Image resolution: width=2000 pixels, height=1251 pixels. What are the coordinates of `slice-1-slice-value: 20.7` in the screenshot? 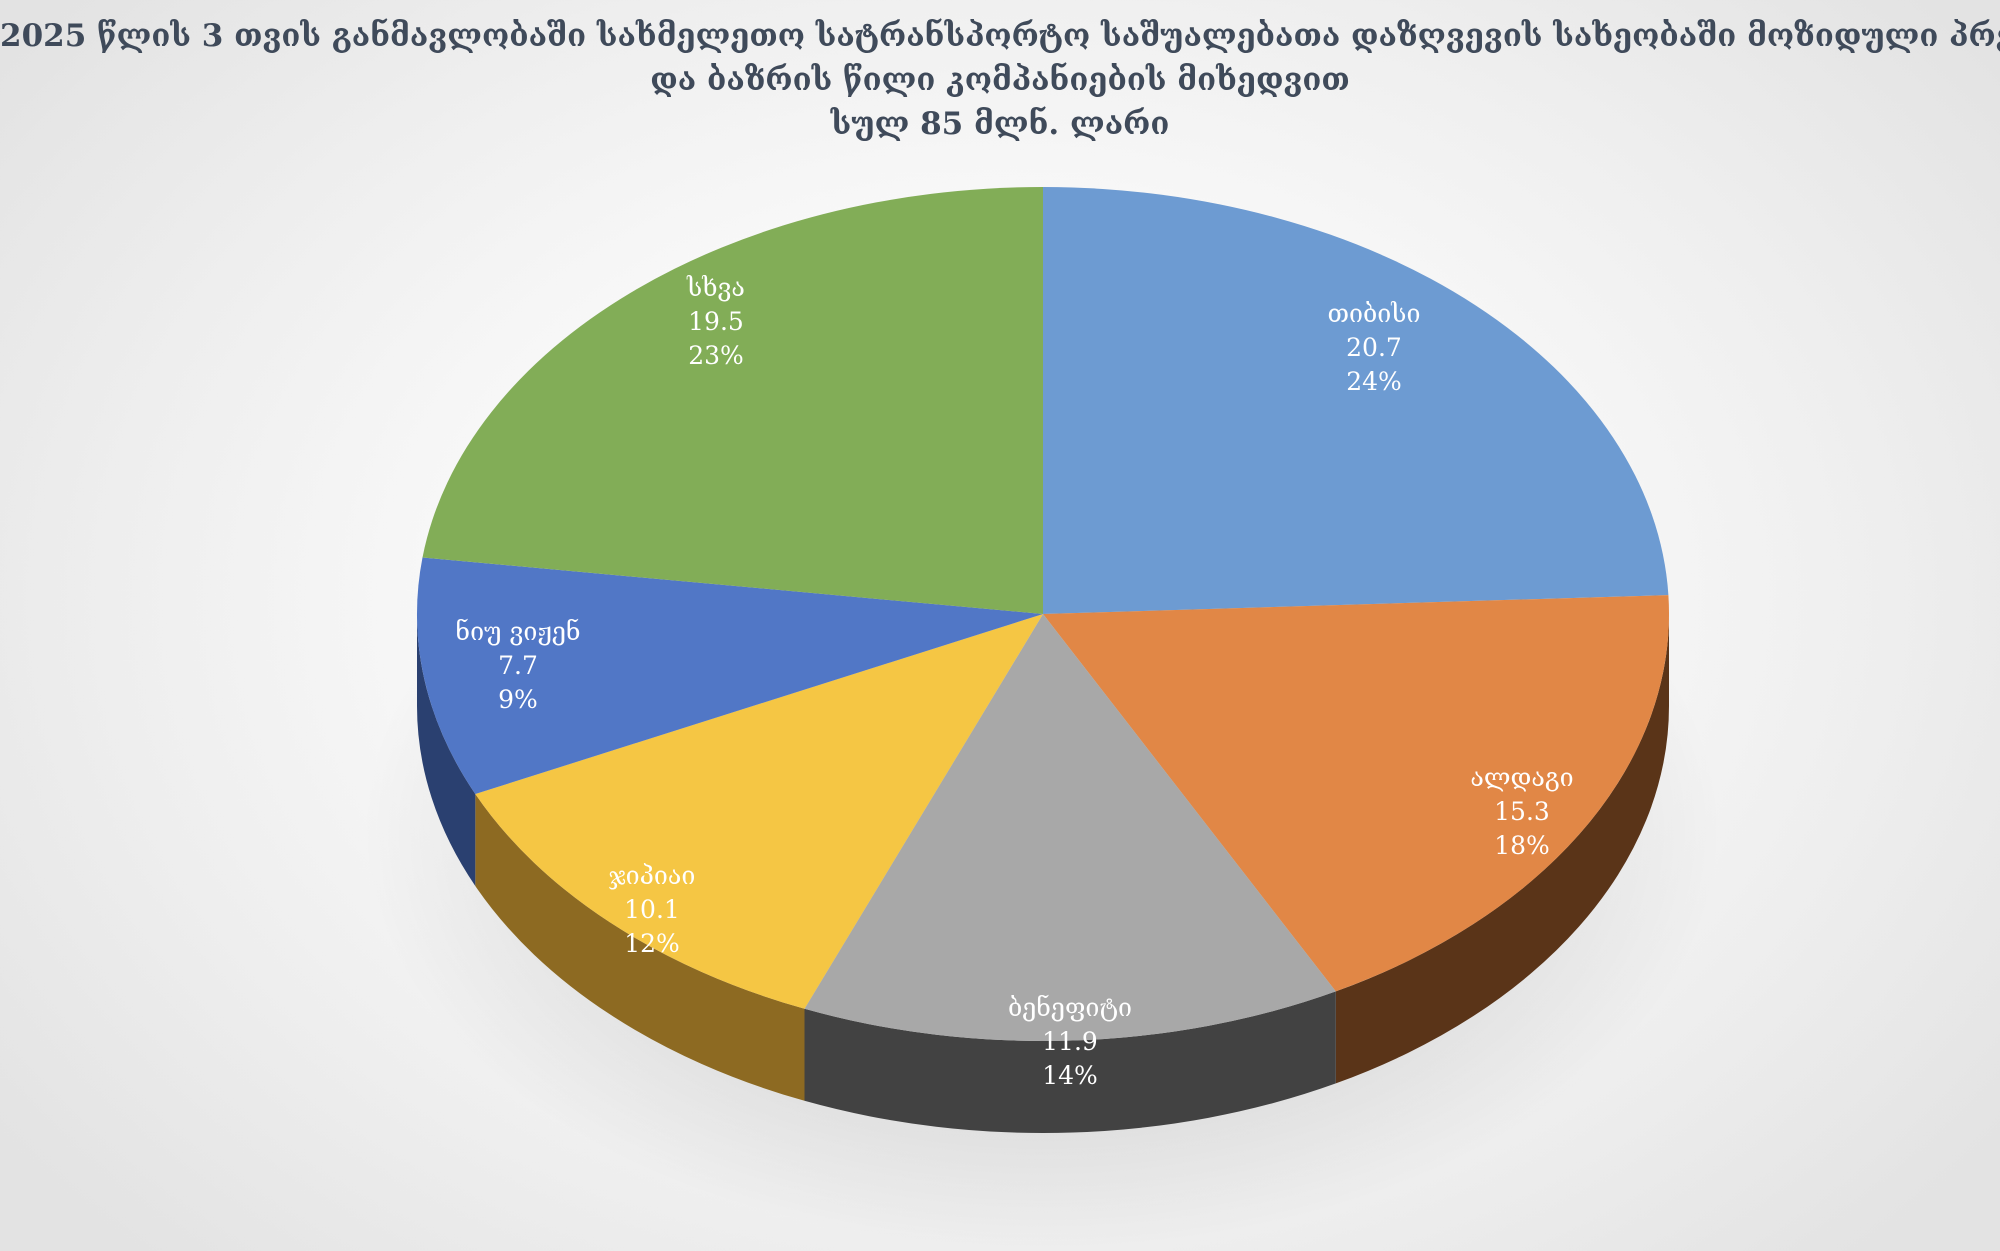 It's located at (1374, 347).